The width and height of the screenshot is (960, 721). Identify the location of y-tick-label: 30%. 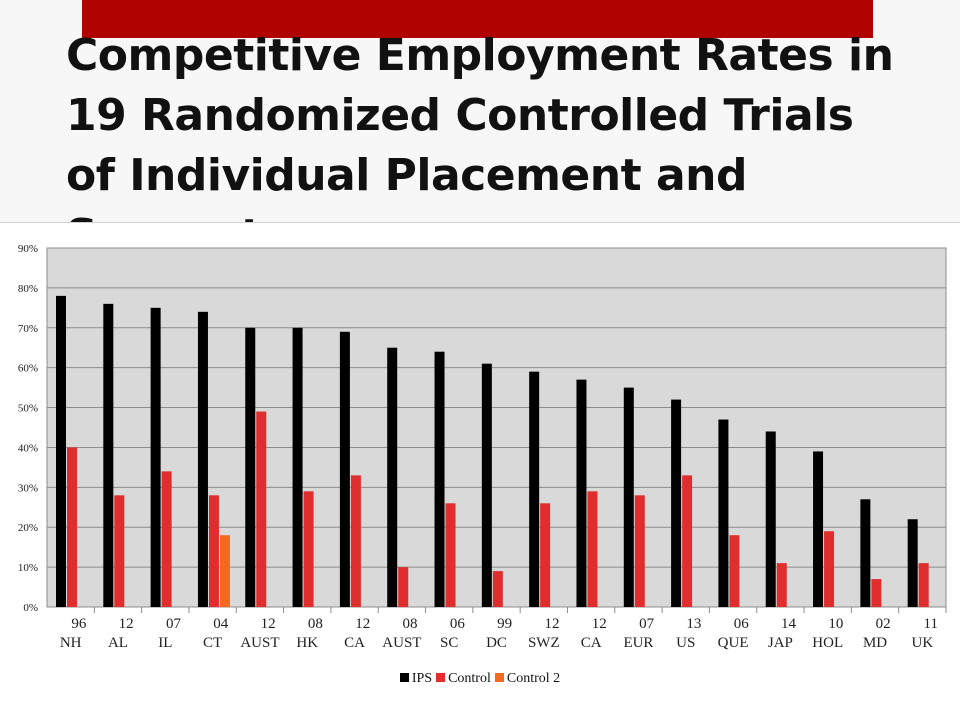
(28, 488).